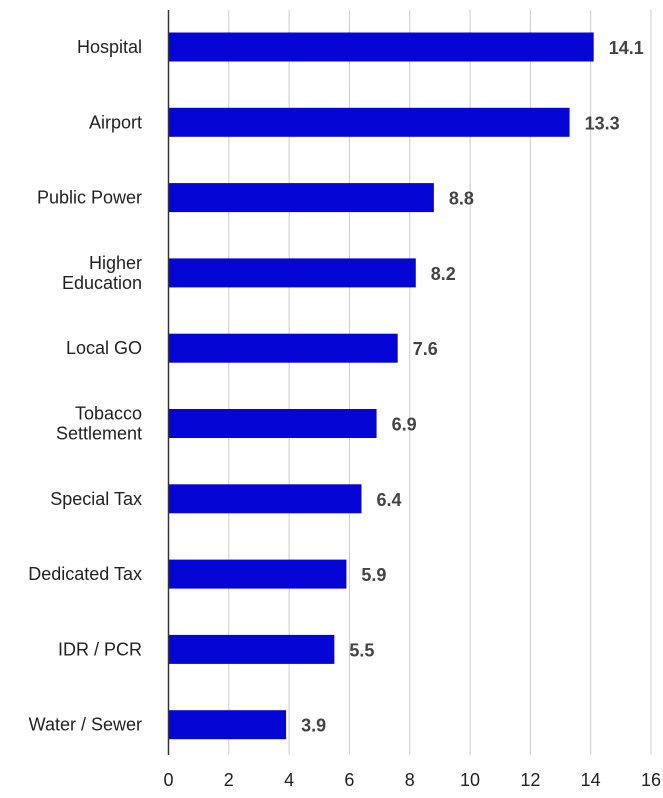  I want to click on category-label: Public Power, so click(89, 198).